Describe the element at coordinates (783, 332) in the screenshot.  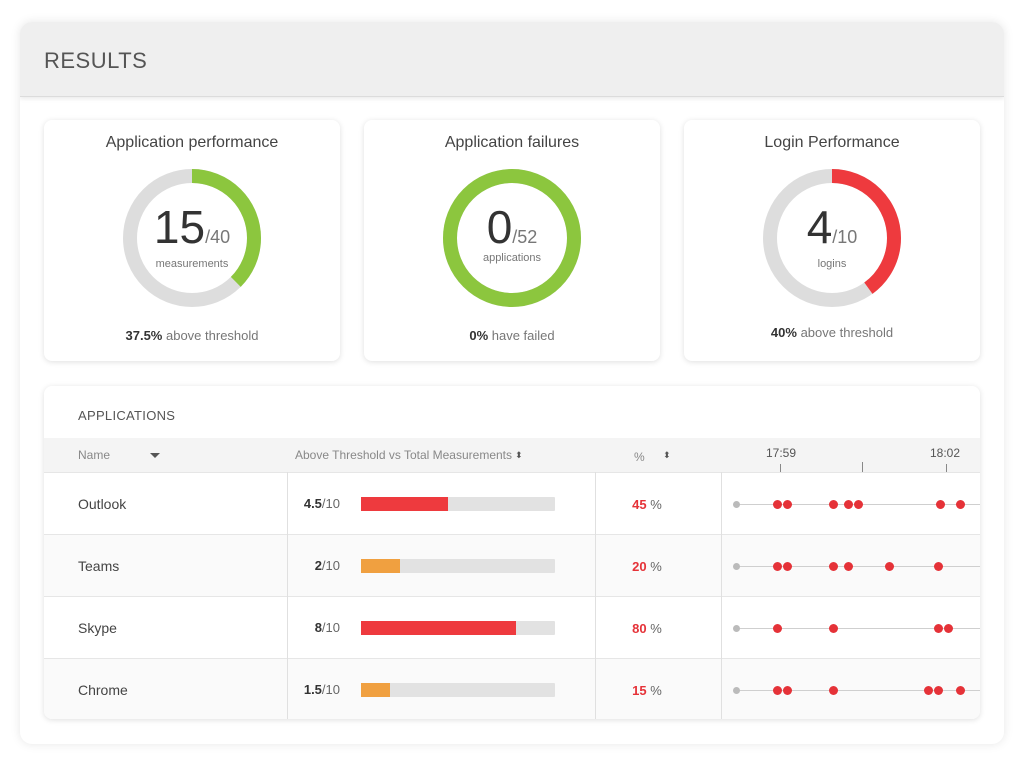
I see `footer-percent: 40%` at that location.